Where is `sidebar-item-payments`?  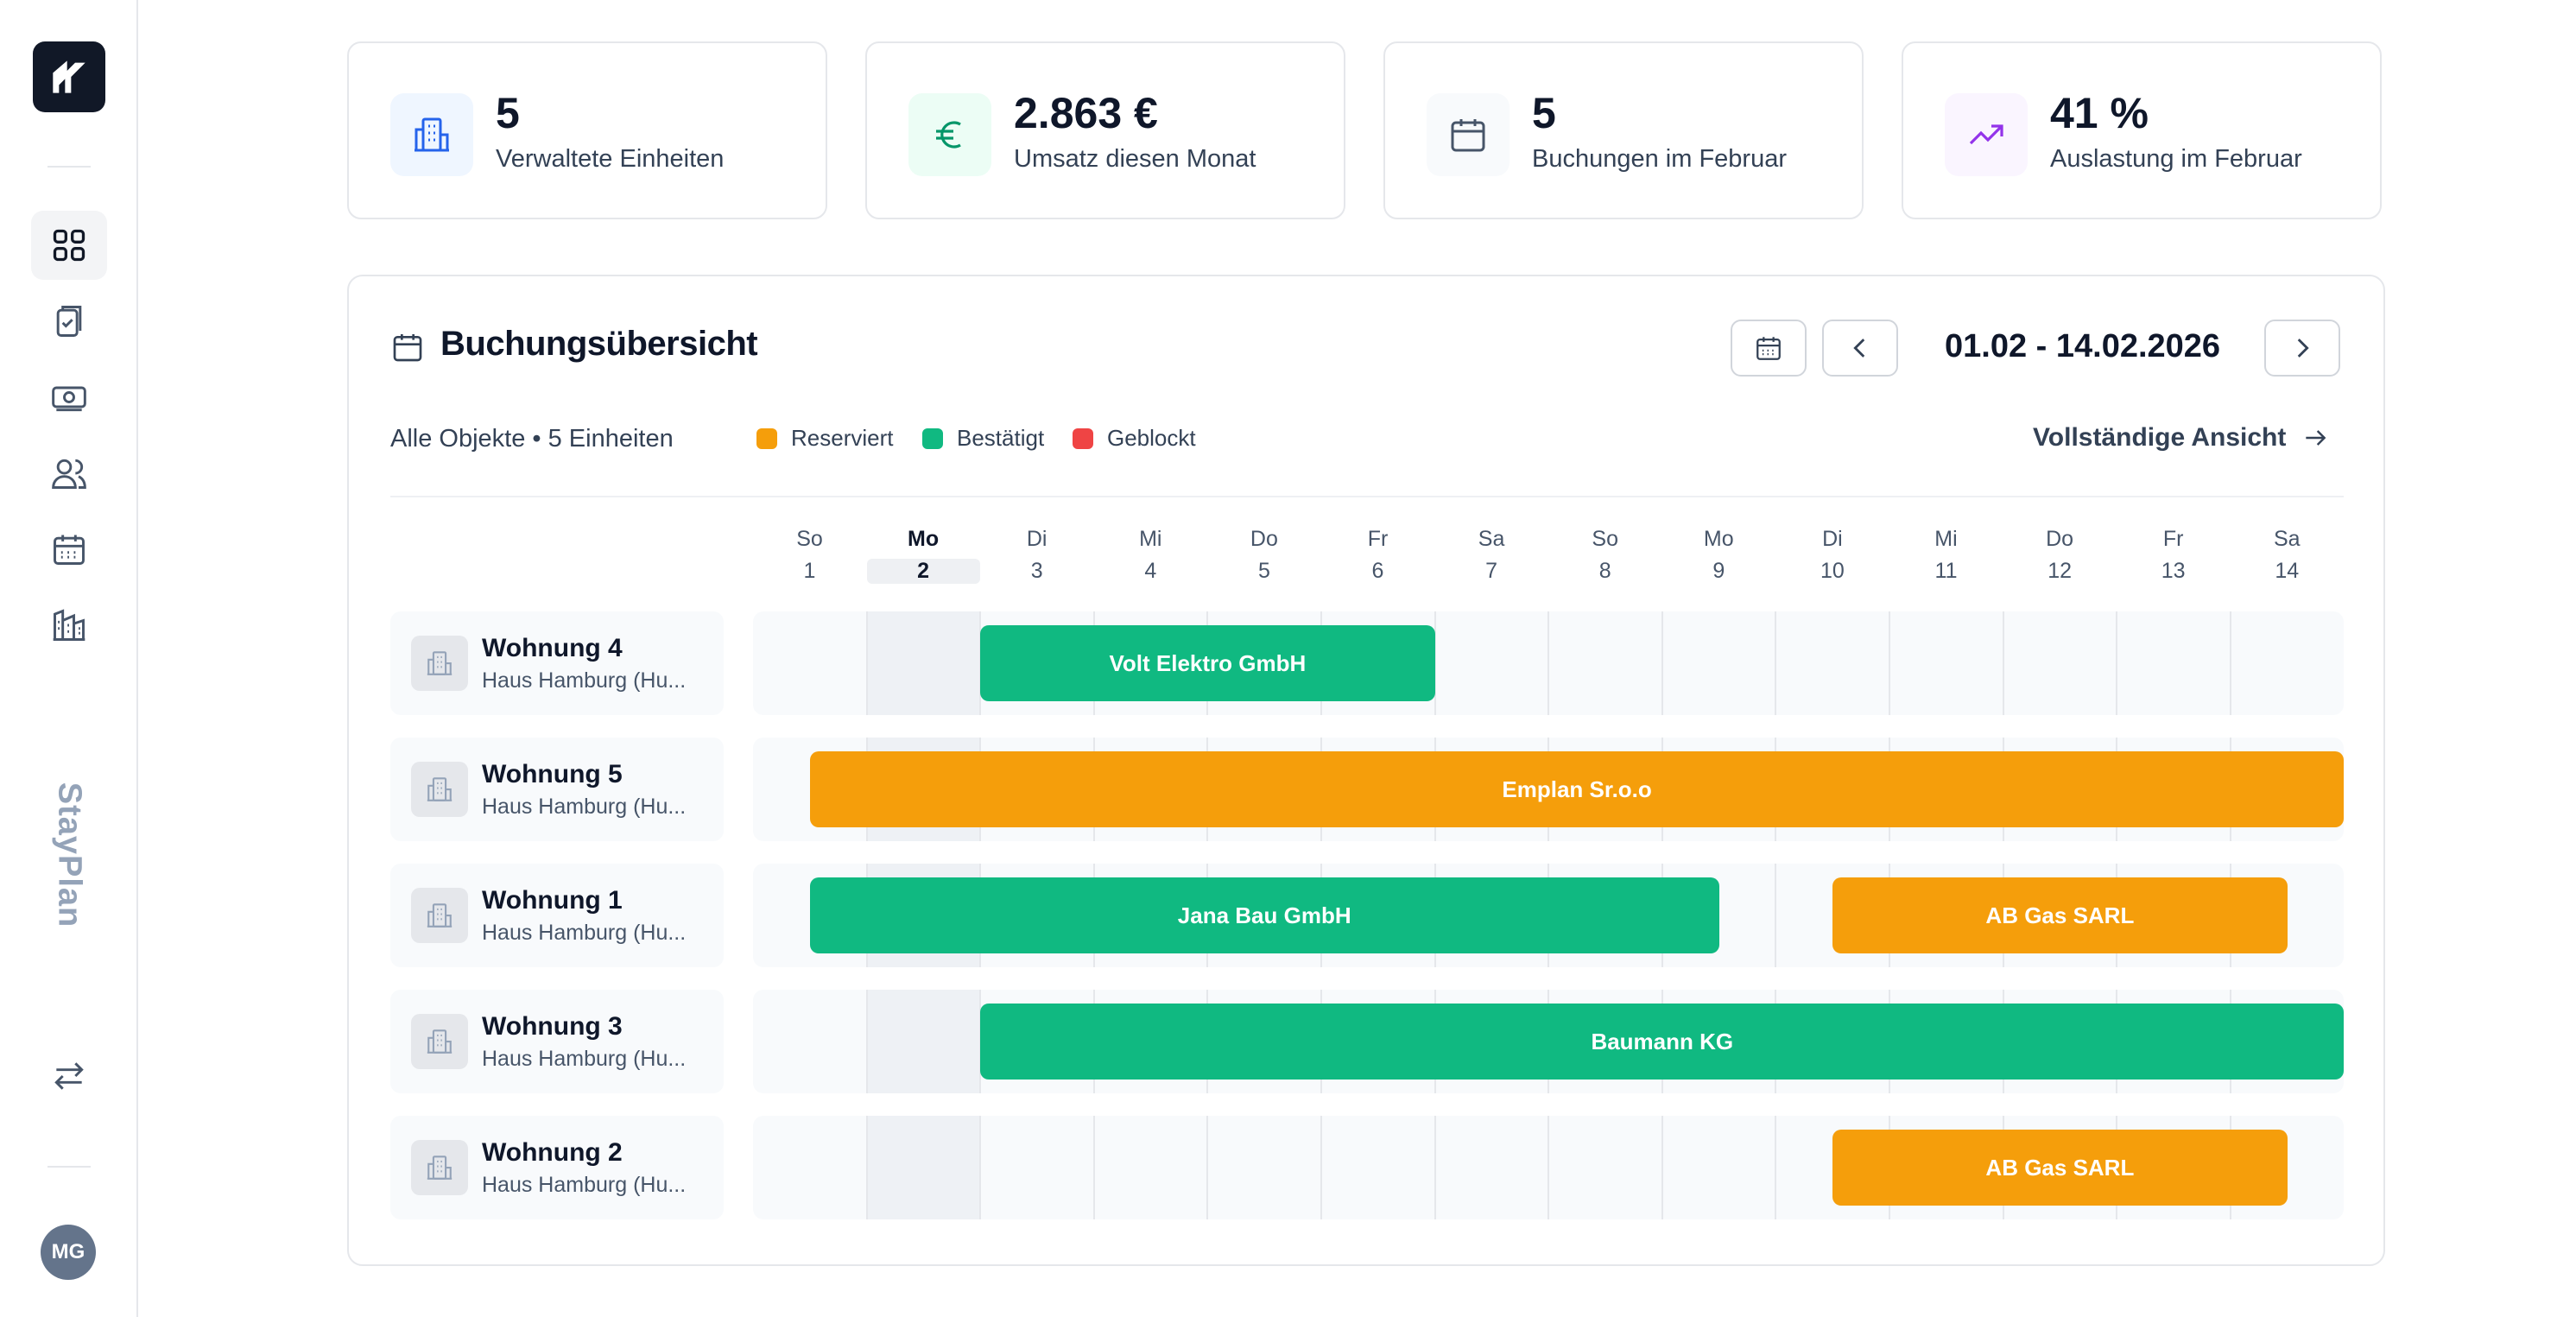
sidebar-item-payments is located at coordinates (69, 397).